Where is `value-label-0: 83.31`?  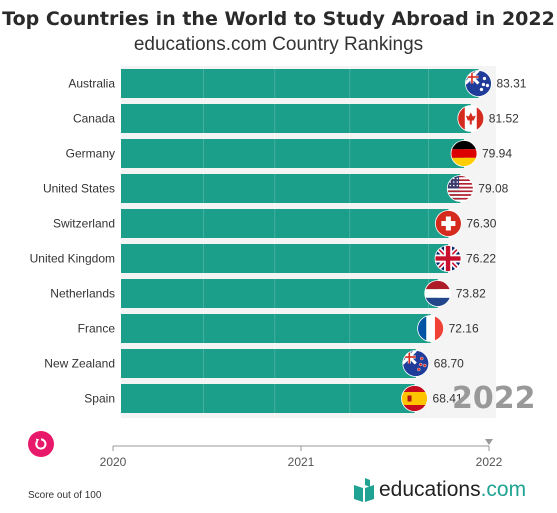
value-label-0: 83.31 is located at coordinates (511, 84).